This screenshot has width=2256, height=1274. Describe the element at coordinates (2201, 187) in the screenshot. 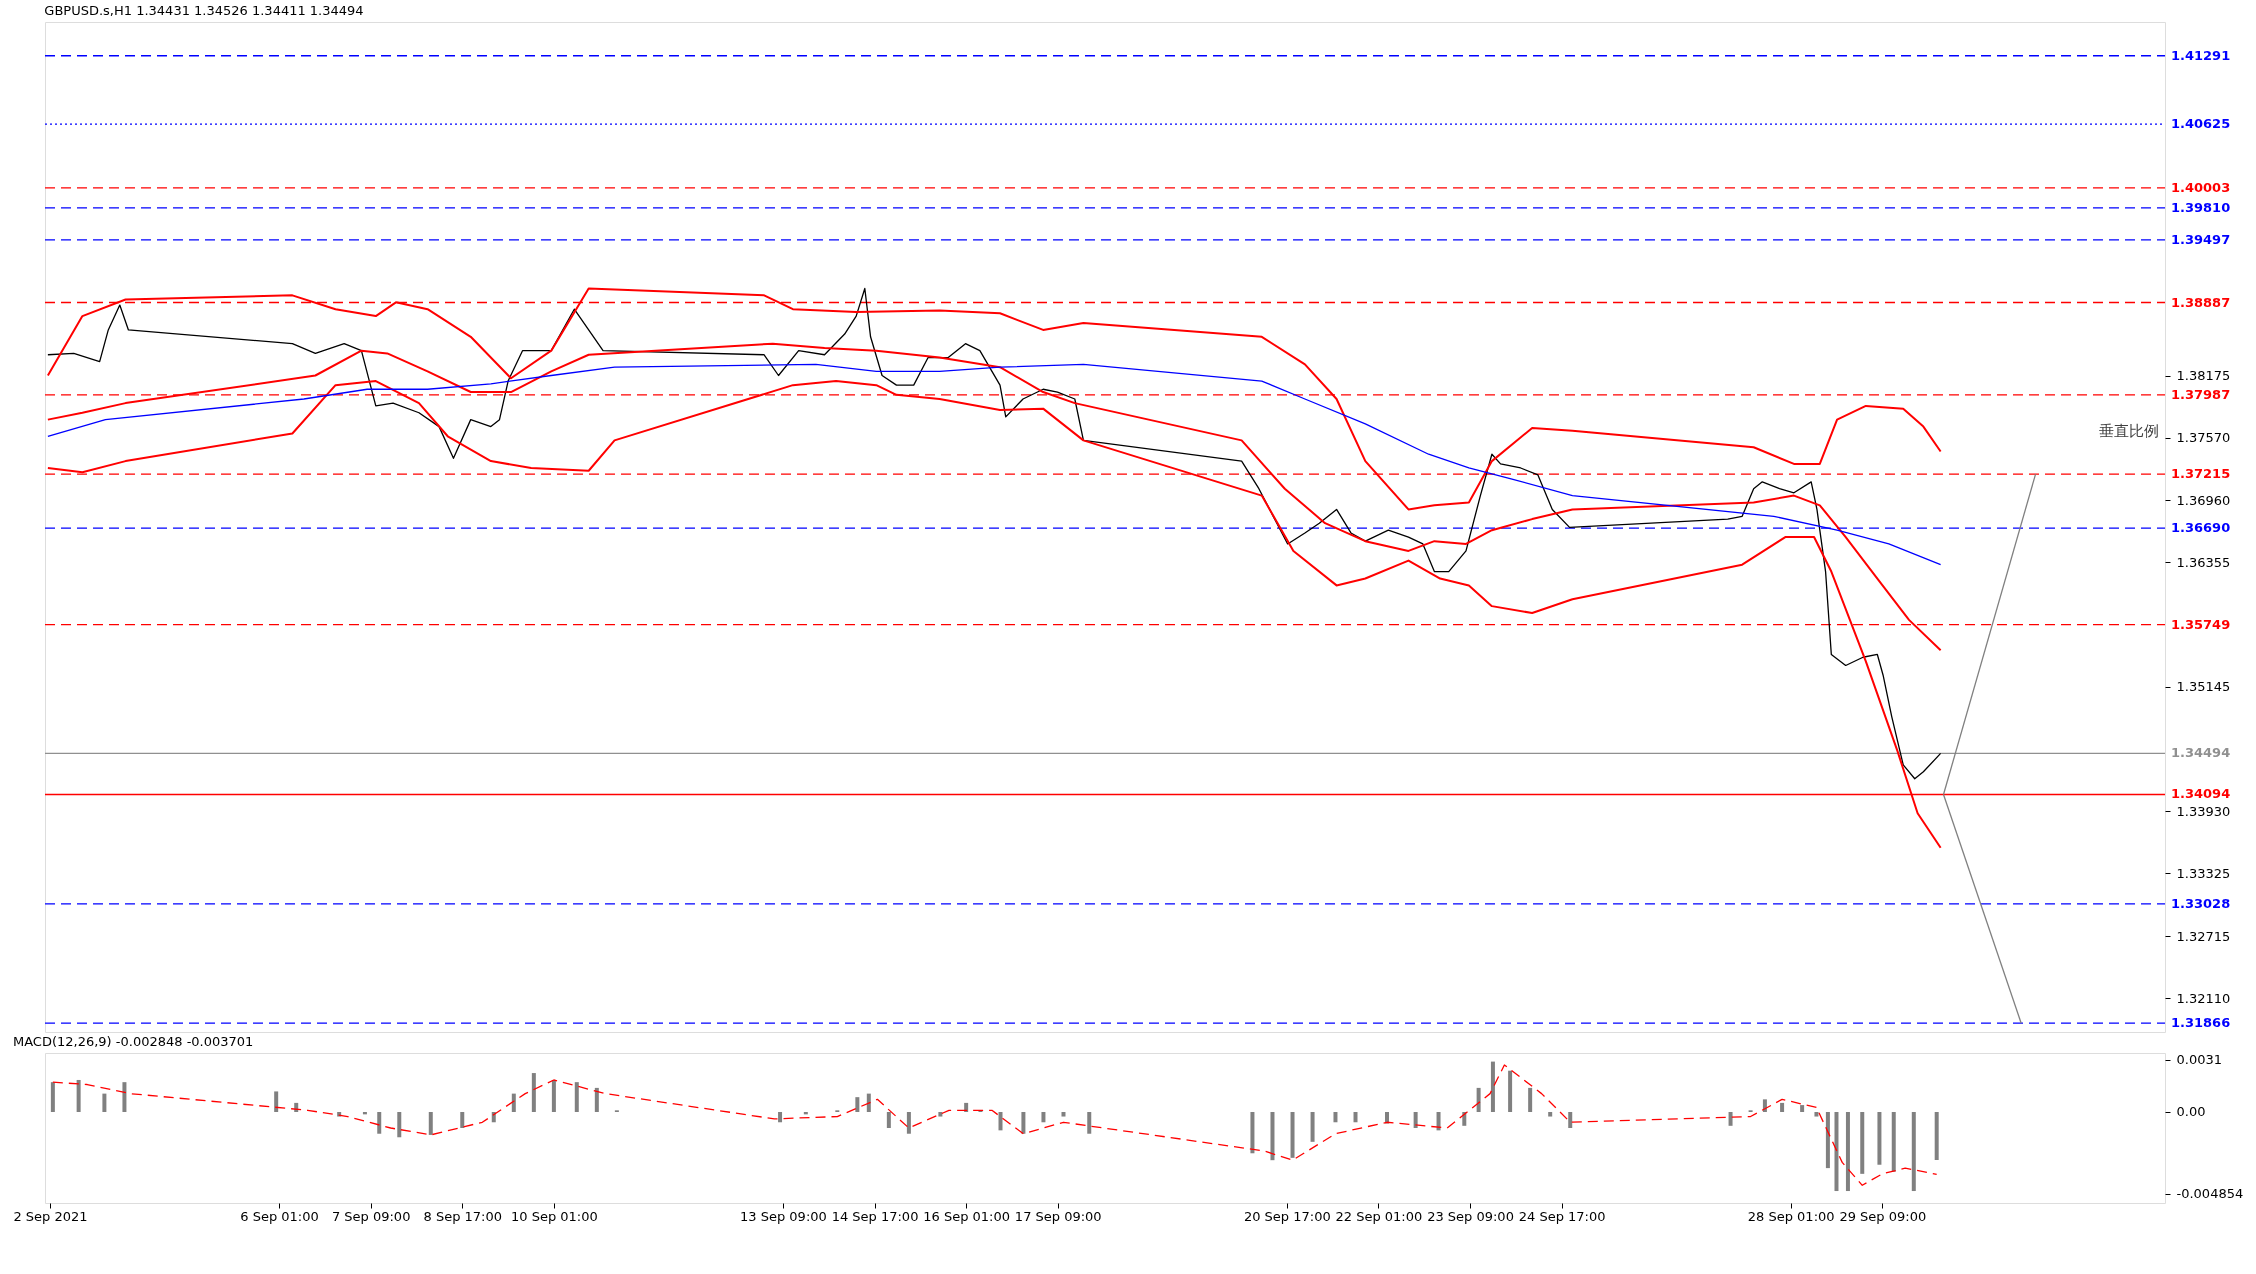

I see `ref-line-label: 1.40003` at that location.